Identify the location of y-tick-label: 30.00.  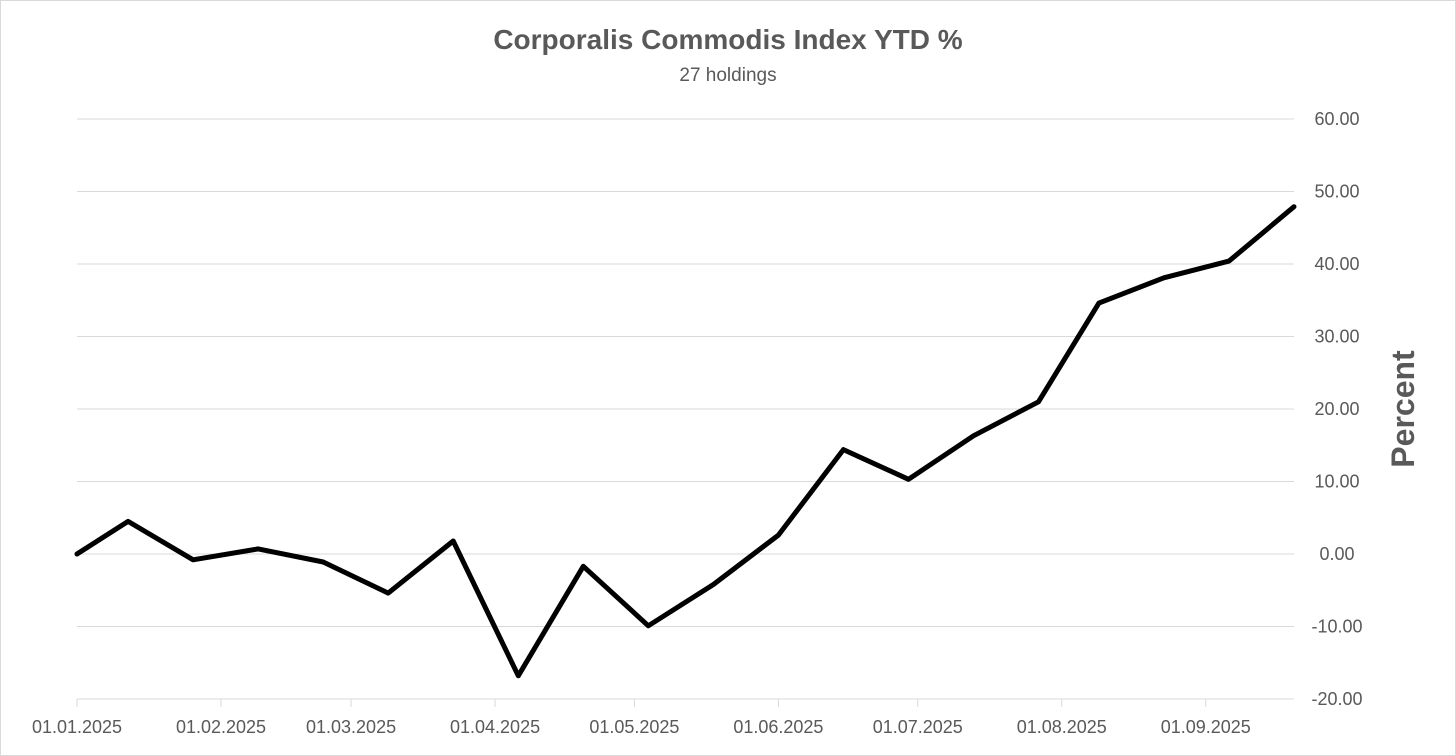
(1336, 337).